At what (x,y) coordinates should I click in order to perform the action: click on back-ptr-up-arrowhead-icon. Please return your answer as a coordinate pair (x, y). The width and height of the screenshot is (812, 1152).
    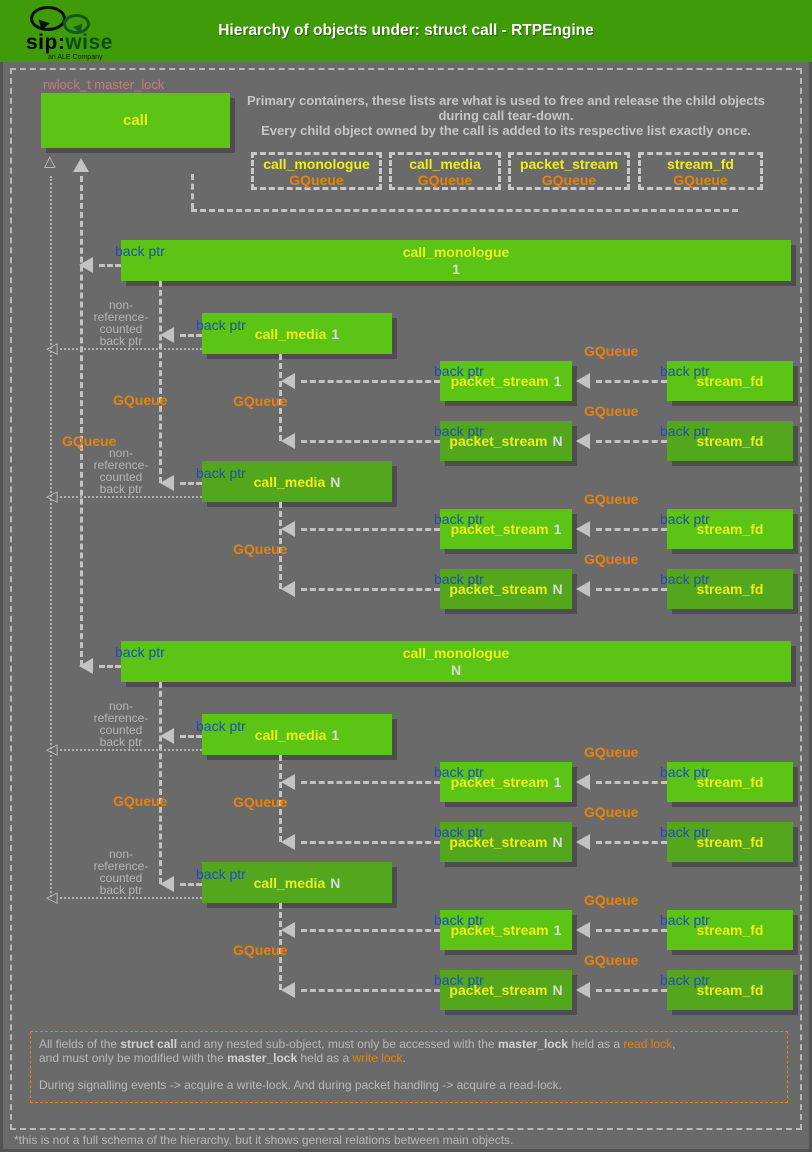
    Looking at the image, I should click on (81, 165).